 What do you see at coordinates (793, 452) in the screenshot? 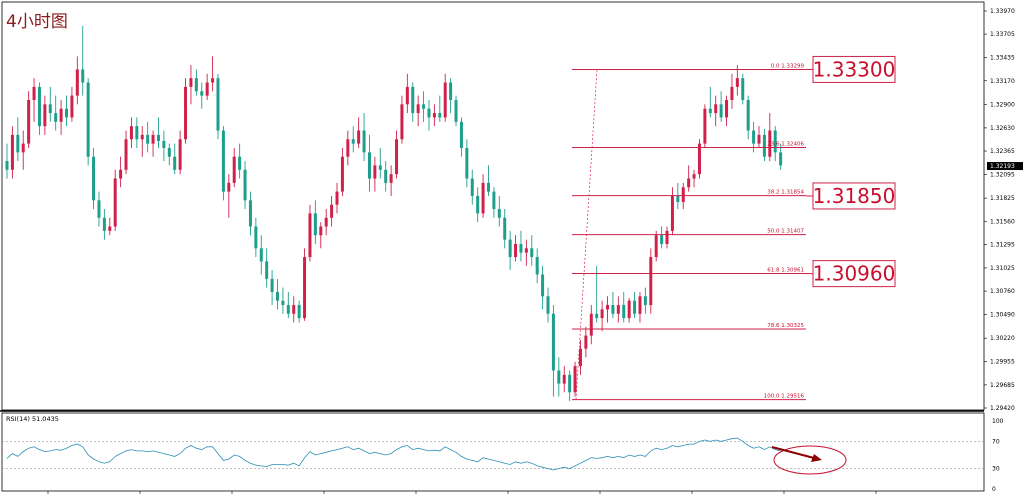
I see `annotation-arrow-shaft` at bounding box center [793, 452].